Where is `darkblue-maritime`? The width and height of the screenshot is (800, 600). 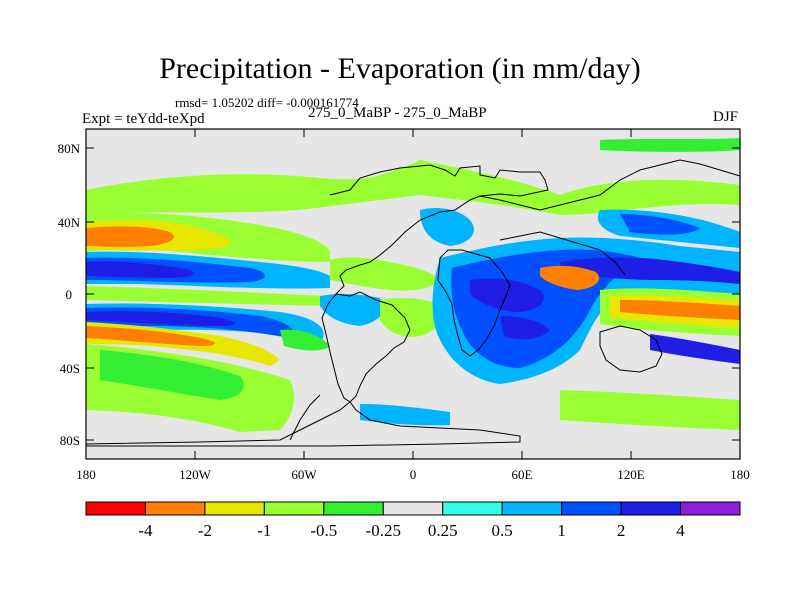 darkblue-maritime is located at coordinates (650, 270).